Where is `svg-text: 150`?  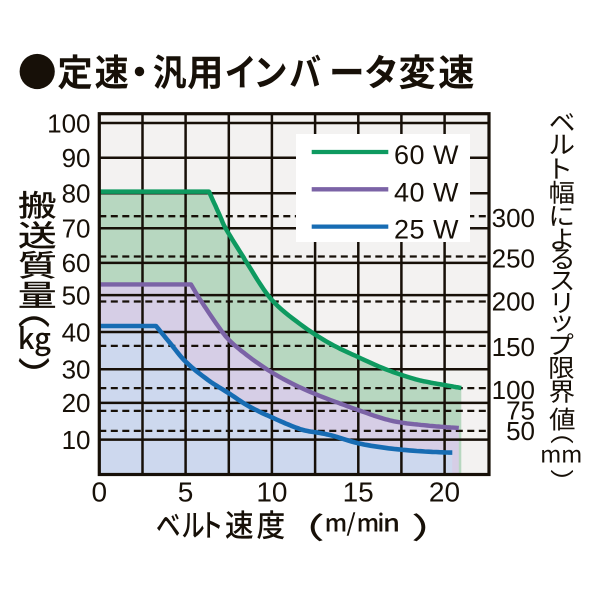 svg-text: 150 is located at coordinates (513, 347).